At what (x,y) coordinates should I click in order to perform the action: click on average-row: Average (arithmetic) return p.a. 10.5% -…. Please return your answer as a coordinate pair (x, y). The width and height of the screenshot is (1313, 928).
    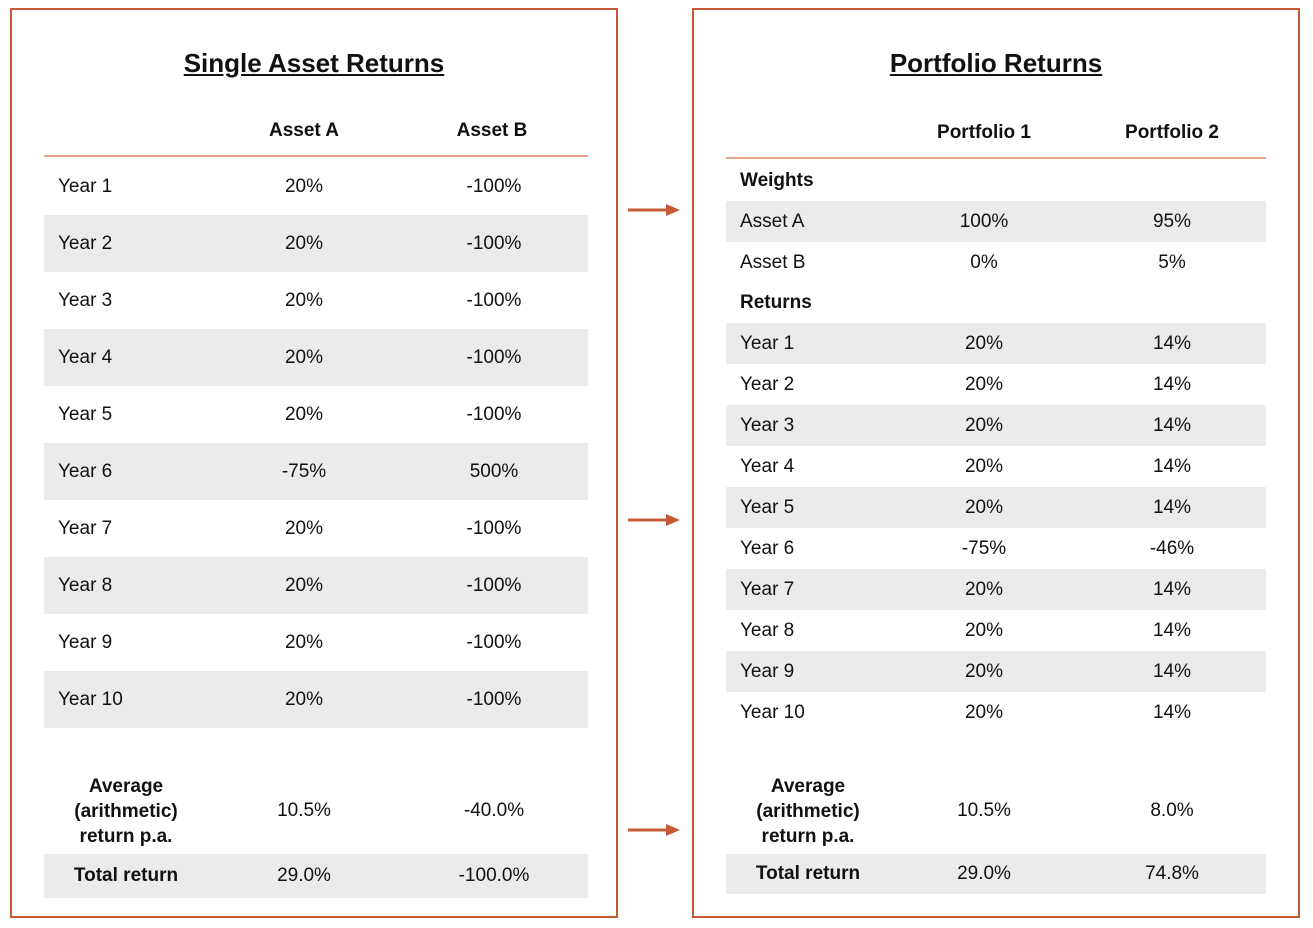
    Looking at the image, I should click on (316, 811).